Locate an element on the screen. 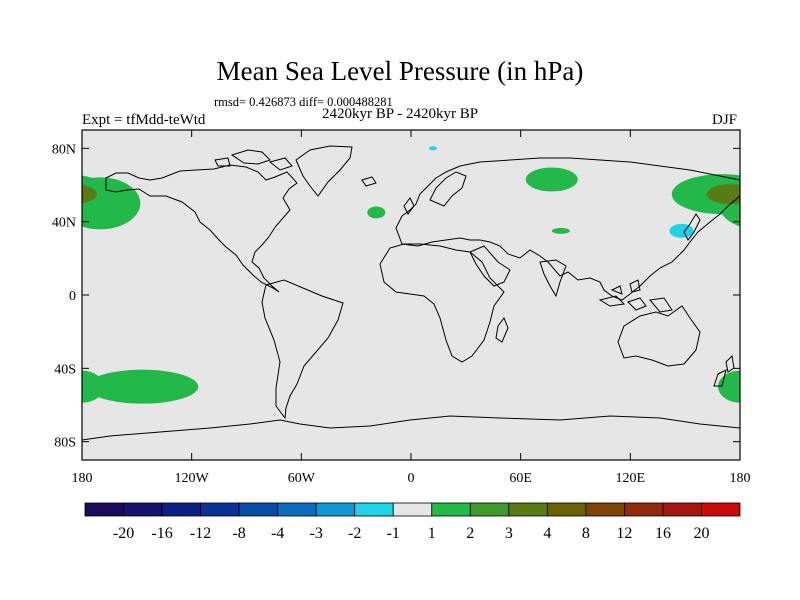  anomaly-arctic-low is located at coordinates (432, 148).